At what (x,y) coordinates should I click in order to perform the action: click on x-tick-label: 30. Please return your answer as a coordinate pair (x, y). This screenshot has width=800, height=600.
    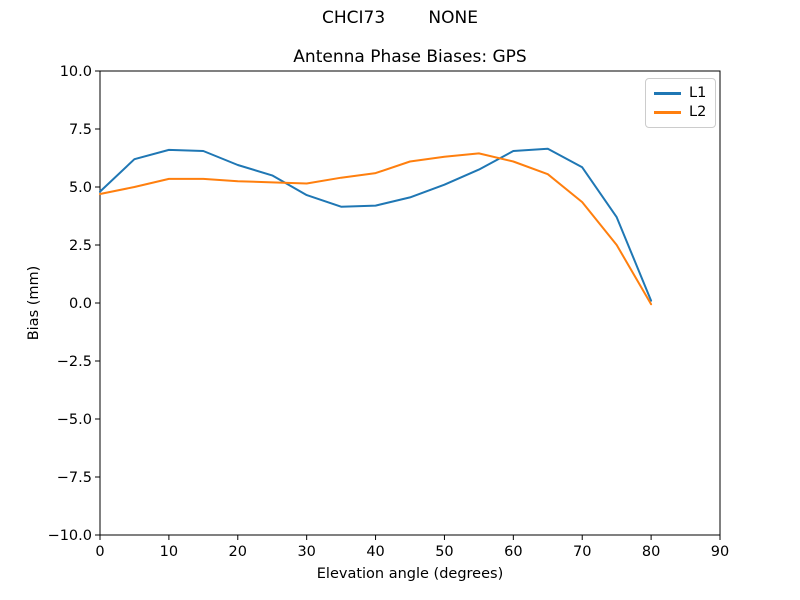
    Looking at the image, I should click on (306, 552).